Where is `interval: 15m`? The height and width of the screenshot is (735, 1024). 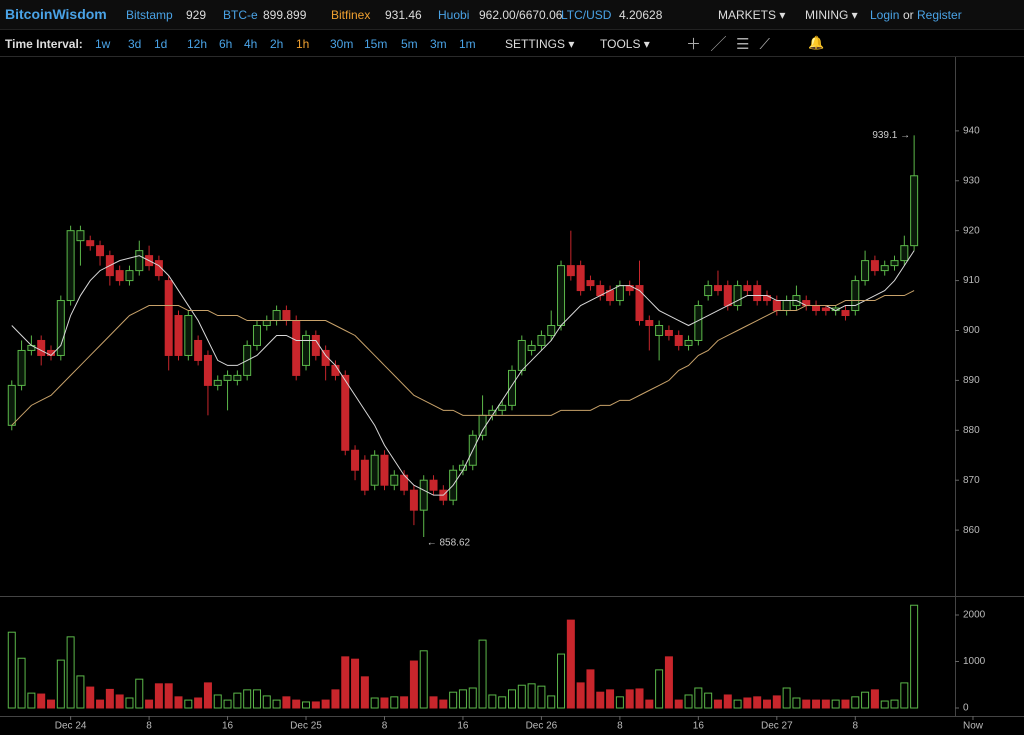
interval: 15m is located at coordinates (376, 44).